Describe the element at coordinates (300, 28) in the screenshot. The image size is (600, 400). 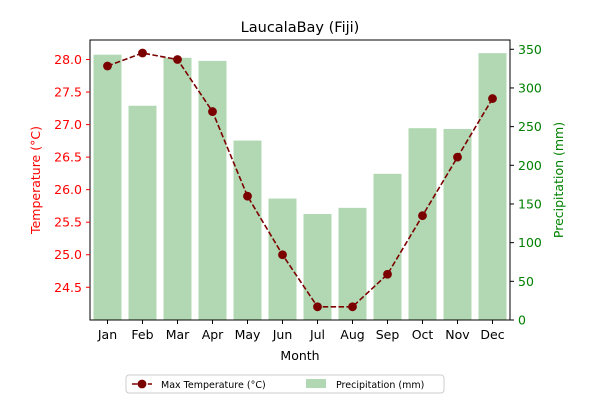
I see `chart-title: LaucalaBay (Fiji)` at that location.